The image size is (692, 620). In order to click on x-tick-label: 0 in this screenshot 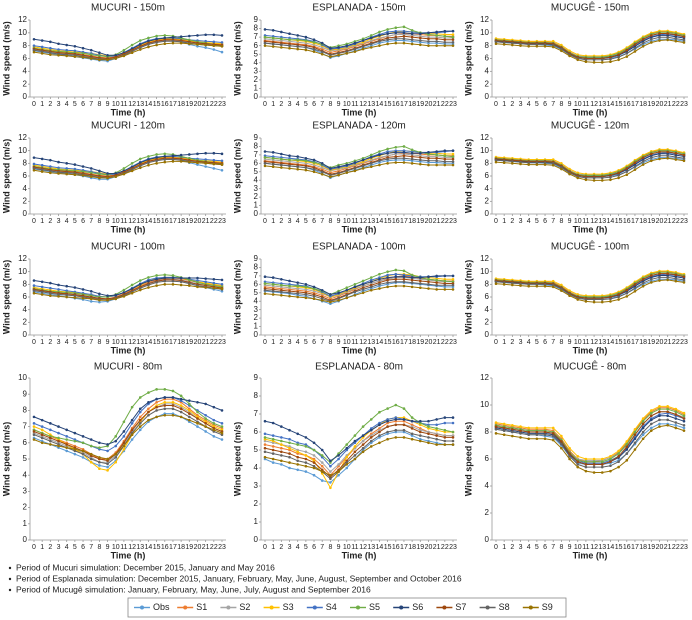, I will do `click(265, 342)`.